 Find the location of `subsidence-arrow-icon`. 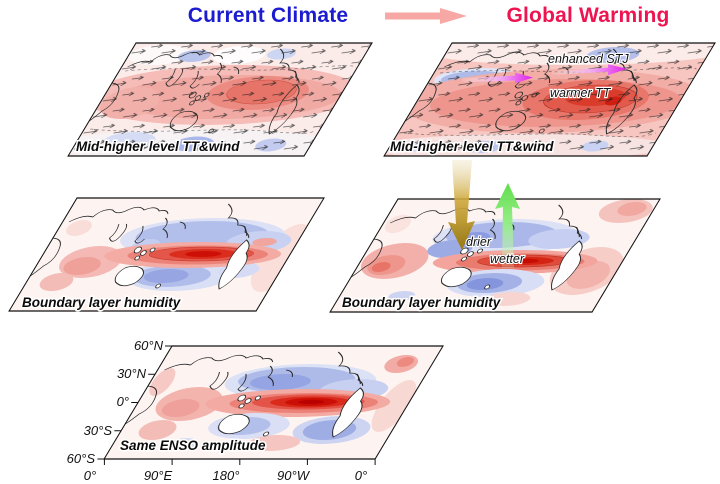

subsidence-arrow-icon is located at coordinates (461, 205).